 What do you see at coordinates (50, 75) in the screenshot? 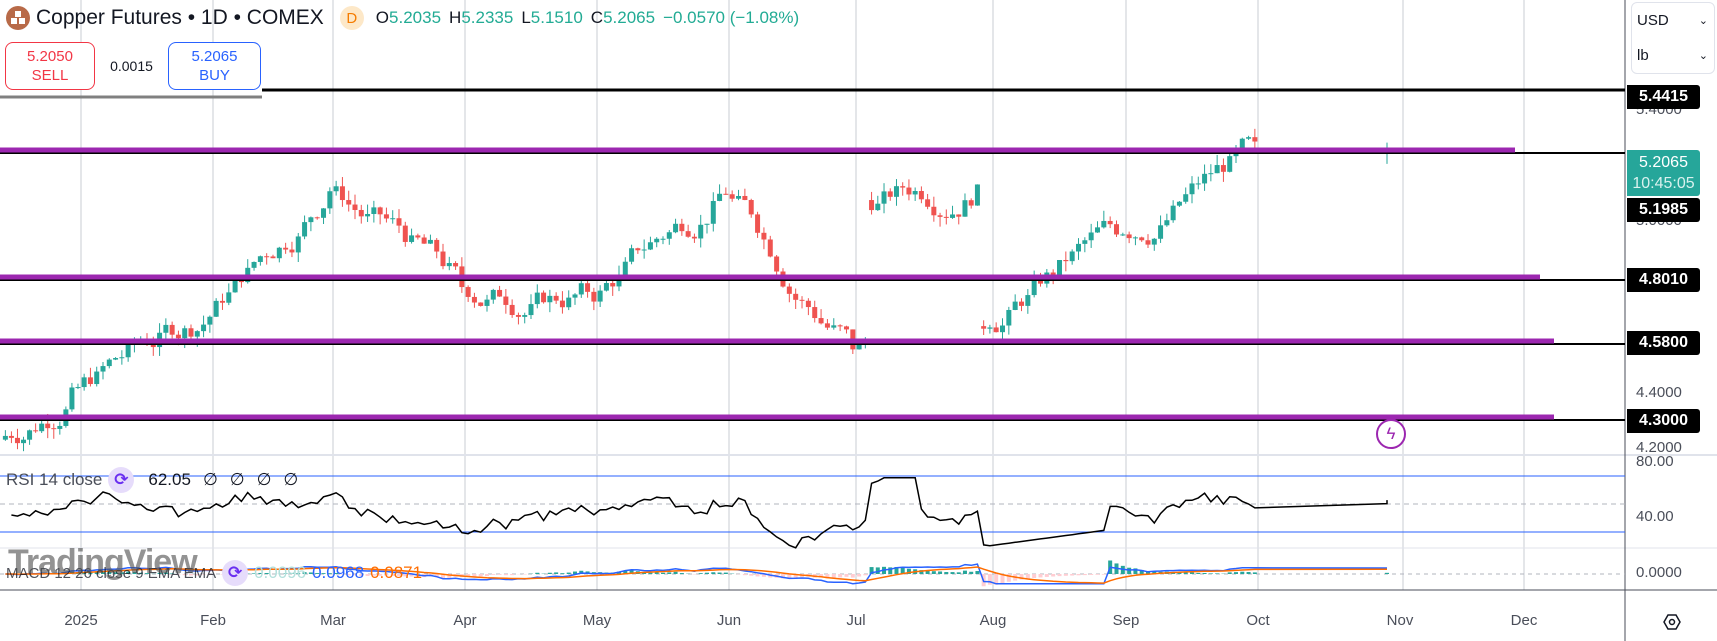
I see `sell-label: SELL` at bounding box center [50, 75].